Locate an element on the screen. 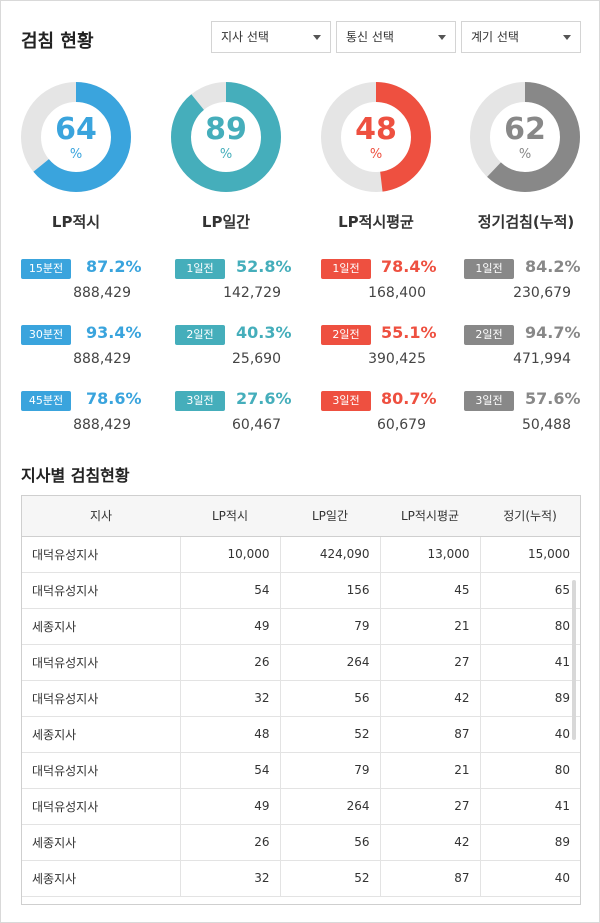  time-badge: 45분전 is located at coordinates (46, 401).